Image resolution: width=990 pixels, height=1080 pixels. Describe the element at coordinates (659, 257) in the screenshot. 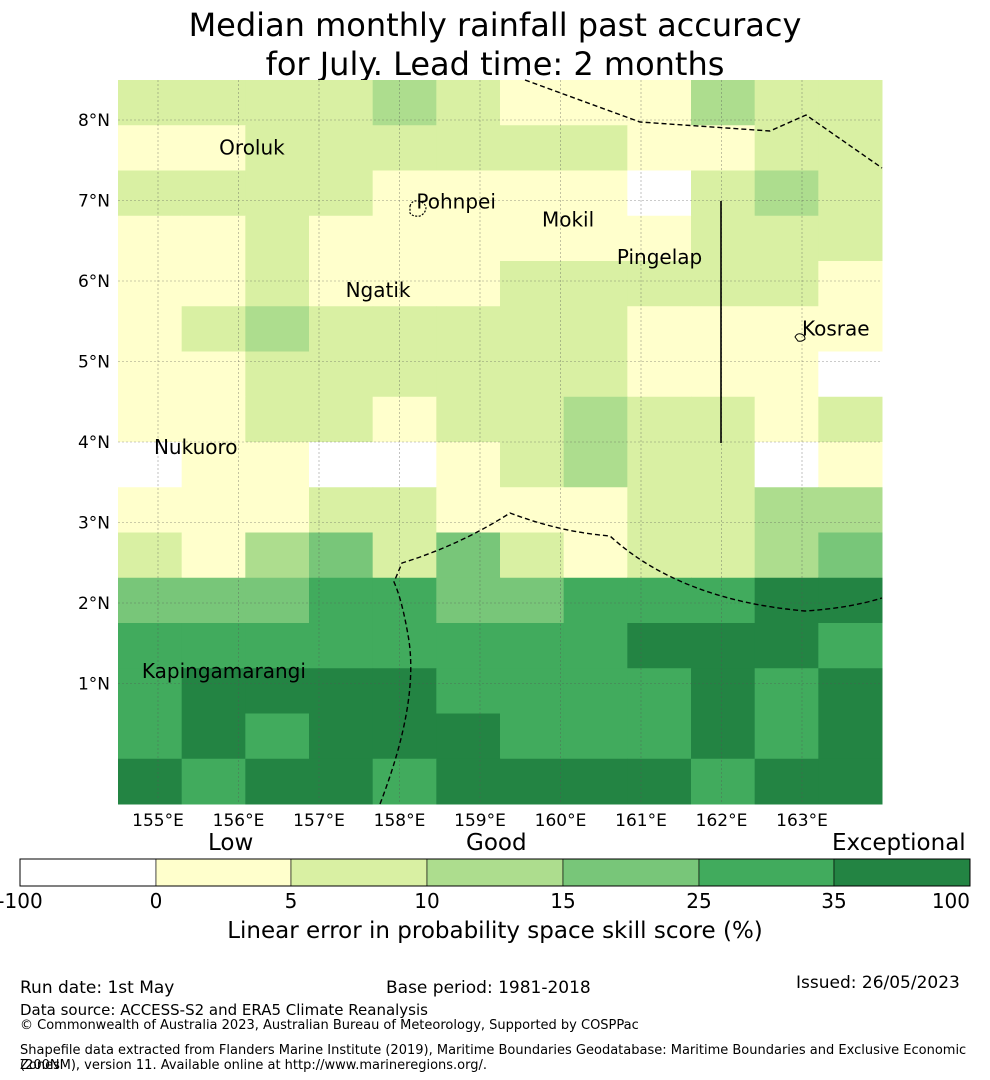

I see `place-label: Pingelap` at that location.